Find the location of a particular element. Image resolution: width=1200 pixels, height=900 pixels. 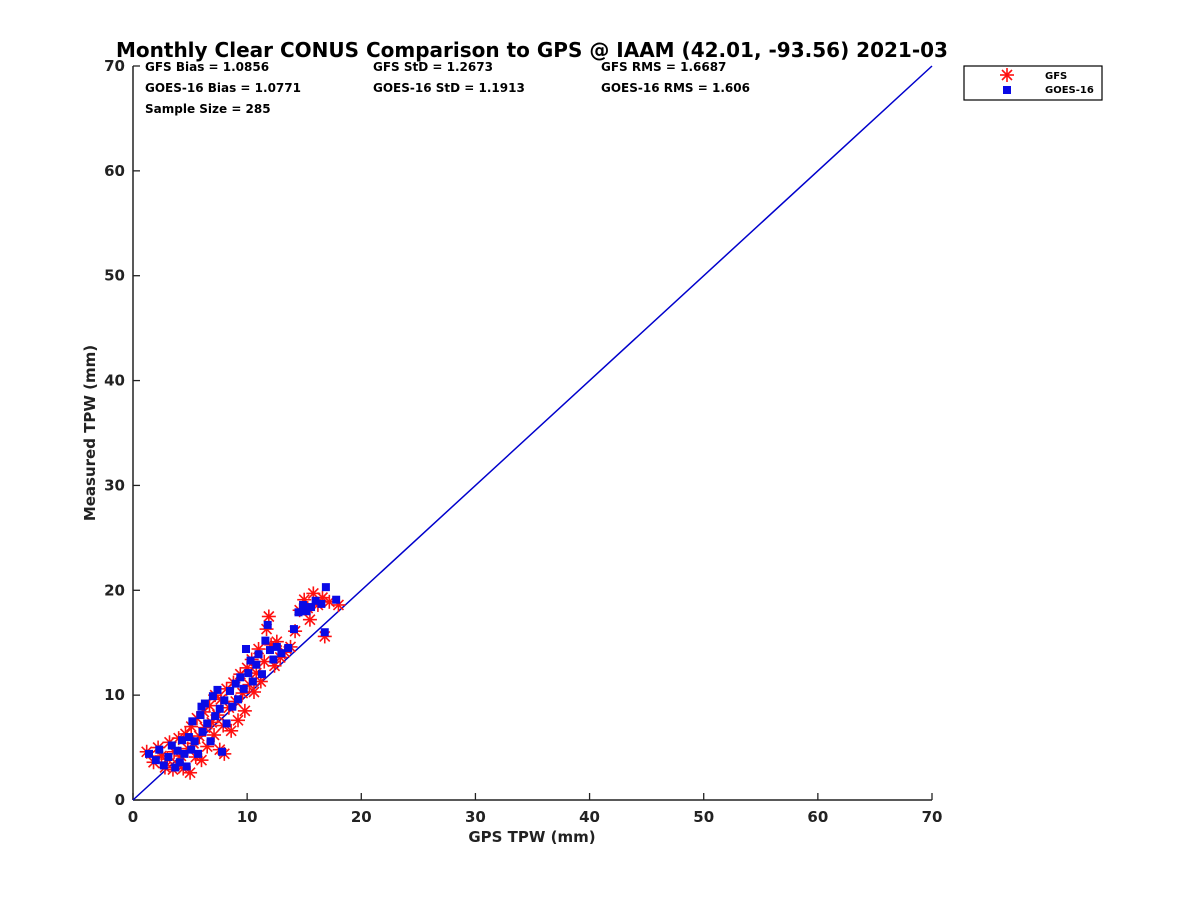

stat-gfs-rms: GFS RMS = 1.6687 is located at coordinates (663, 67).